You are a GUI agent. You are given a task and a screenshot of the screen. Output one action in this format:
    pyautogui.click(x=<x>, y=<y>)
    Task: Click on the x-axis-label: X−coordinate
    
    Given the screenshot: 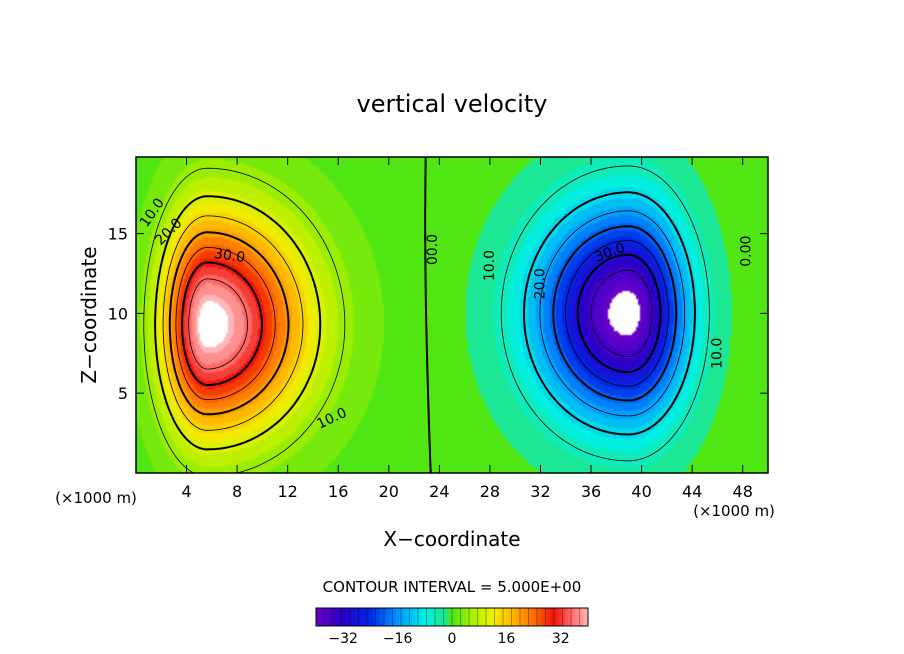 What is the action you would take?
    pyautogui.click(x=451, y=539)
    